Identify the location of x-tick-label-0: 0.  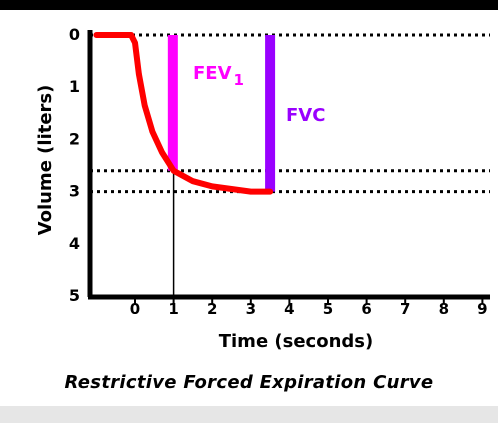
(135, 309).